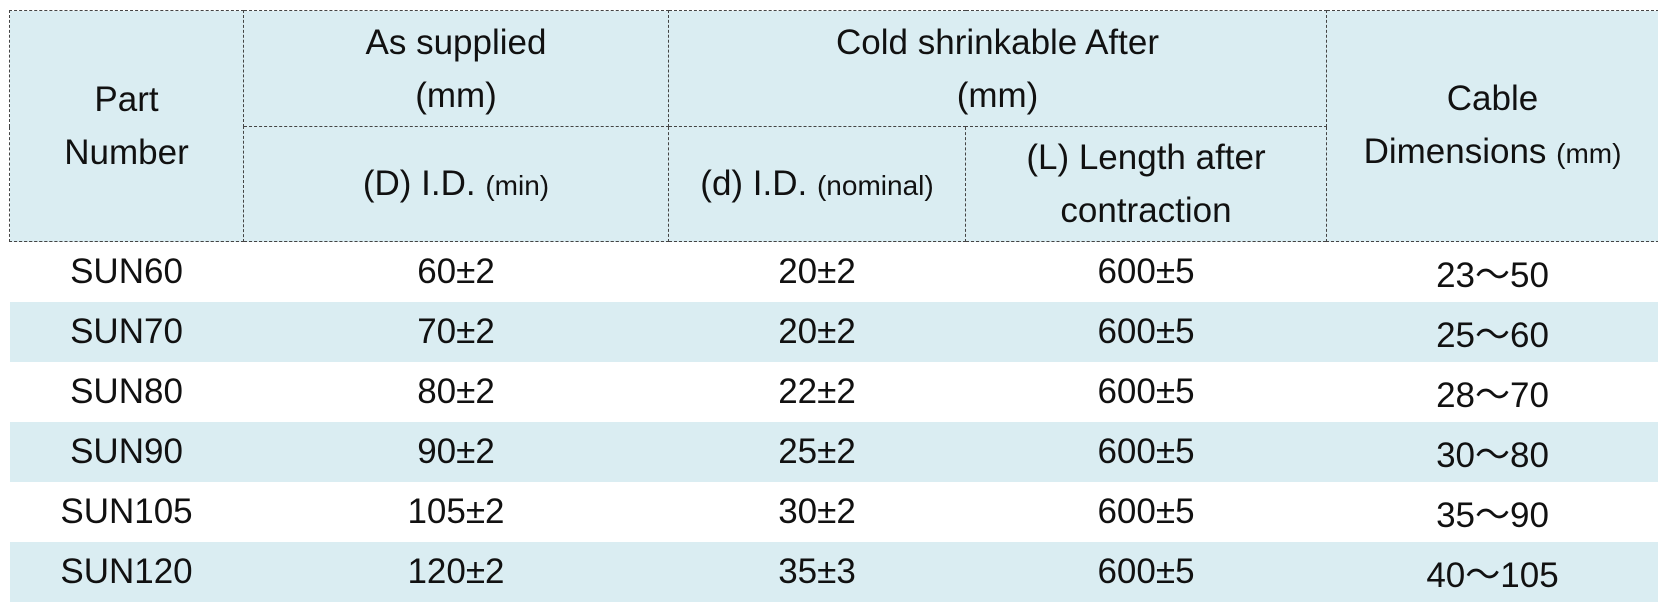  Describe the element at coordinates (817, 184) in the screenshot. I see `header-nominal-id: (d) I.D. (nominal)` at that location.